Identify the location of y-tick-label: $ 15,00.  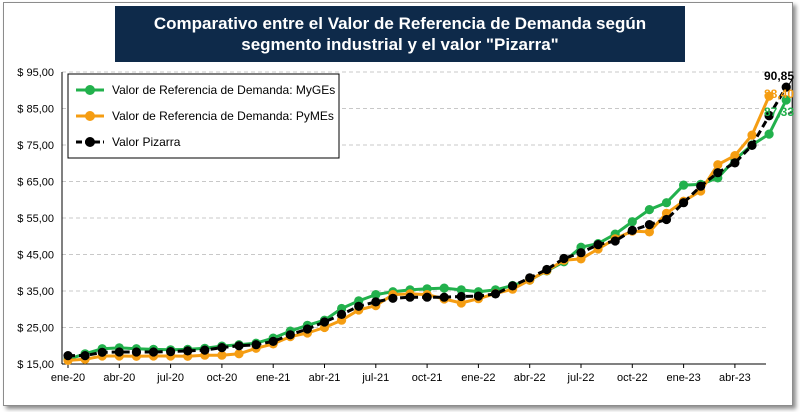
(35, 365).